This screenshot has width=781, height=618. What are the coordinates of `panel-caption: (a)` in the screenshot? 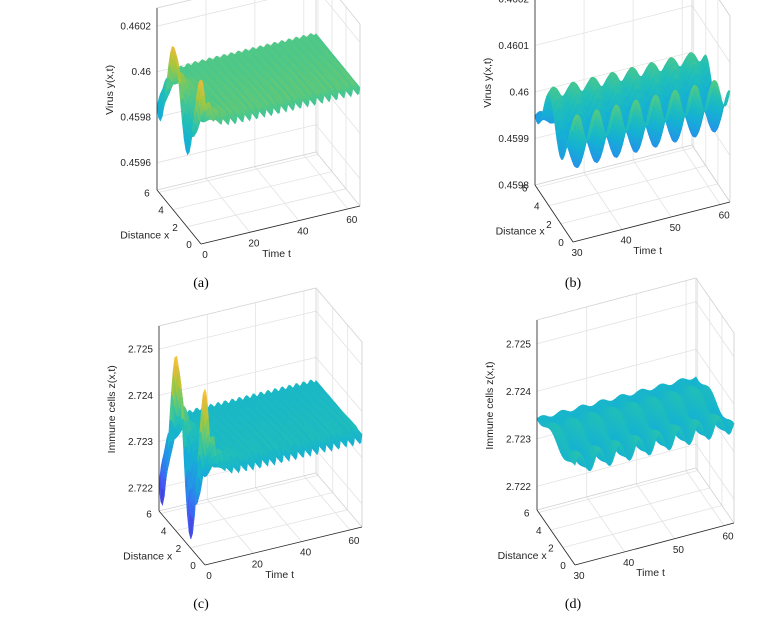 It's located at (201, 283).